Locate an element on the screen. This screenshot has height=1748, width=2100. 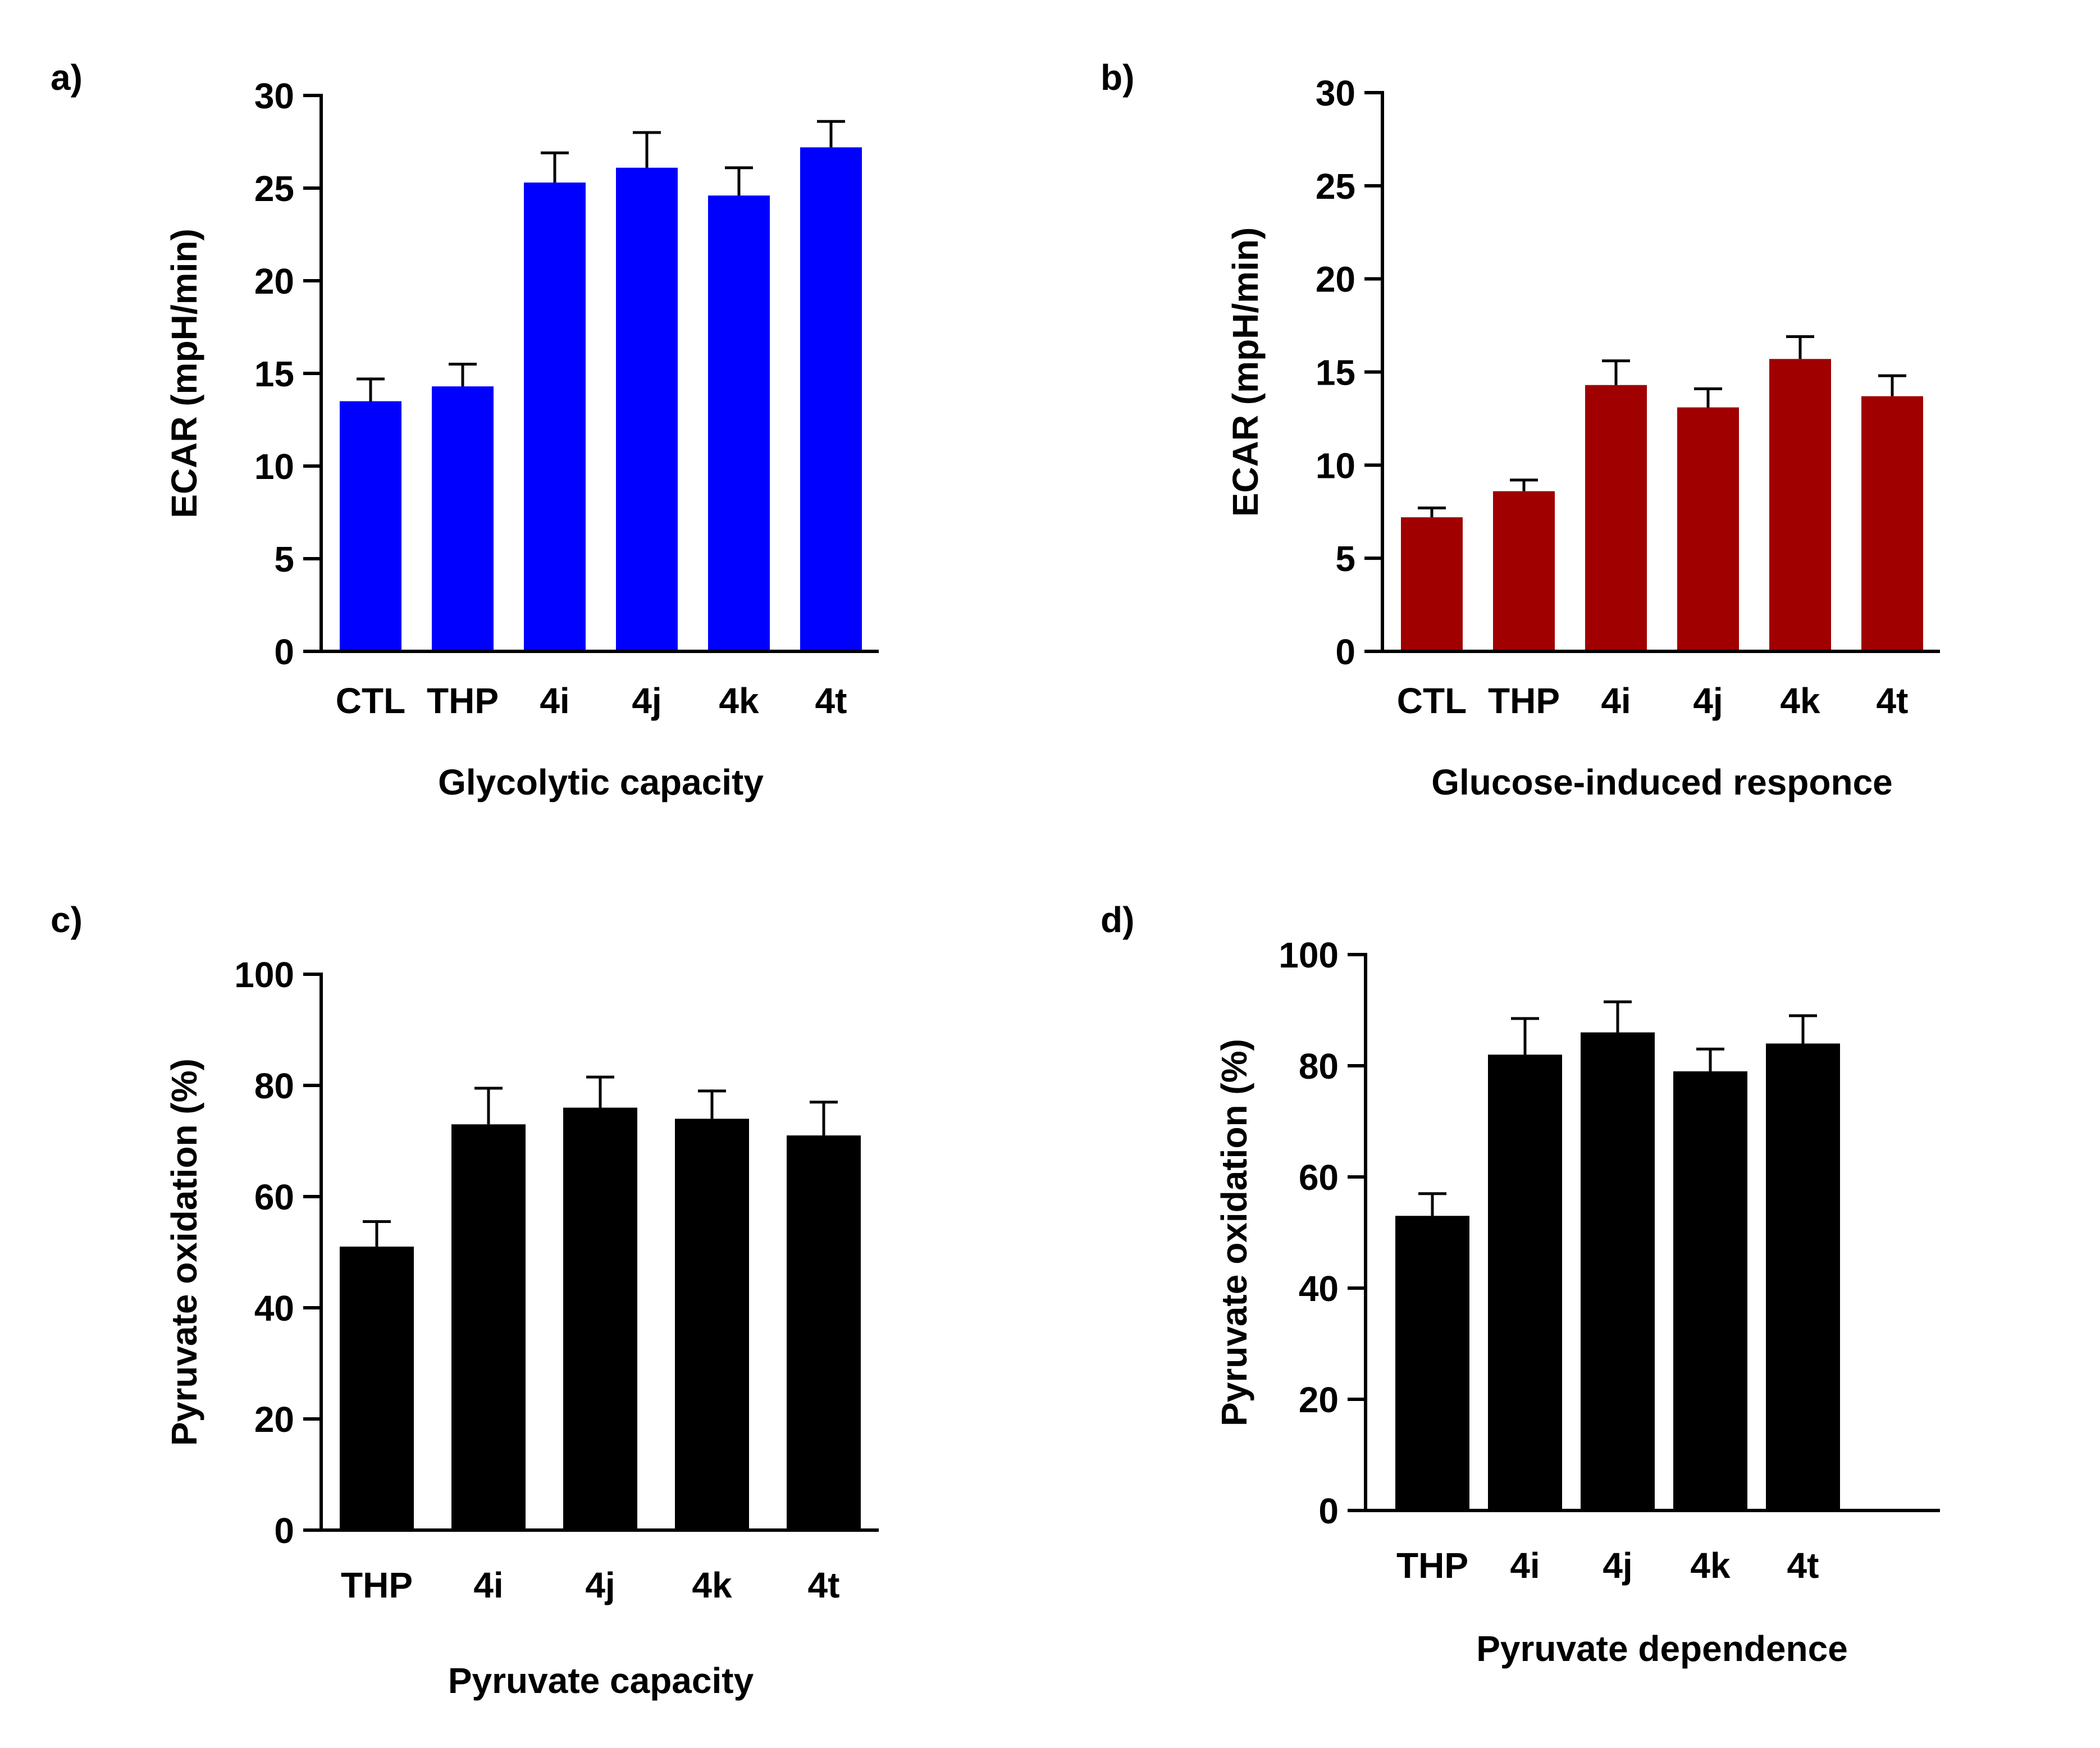
chart-title: Pyruvate dependence is located at coordinates (1662, 1648).